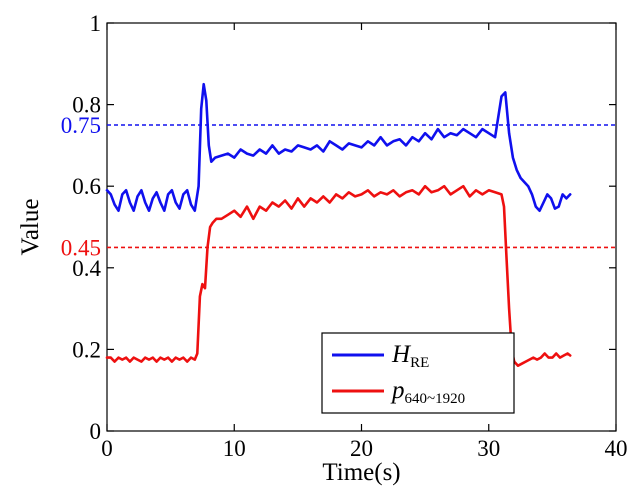  Describe the element at coordinates (86, 268) in the screenshot. I see `y-tick-label-0.4: 0.4` at that location.